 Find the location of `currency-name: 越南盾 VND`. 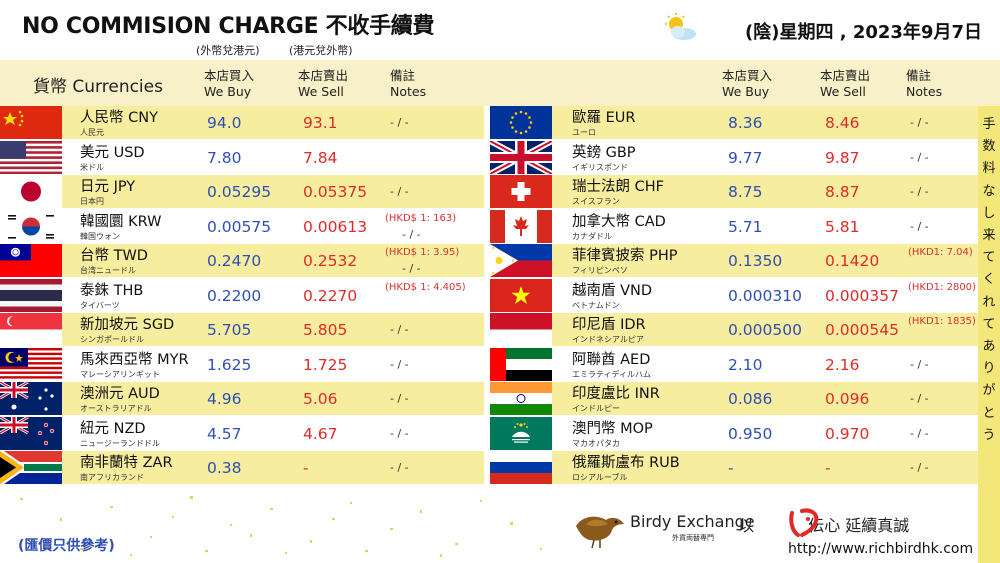

currency-name: 越南盾 VND is located at coordinates (612, 290).